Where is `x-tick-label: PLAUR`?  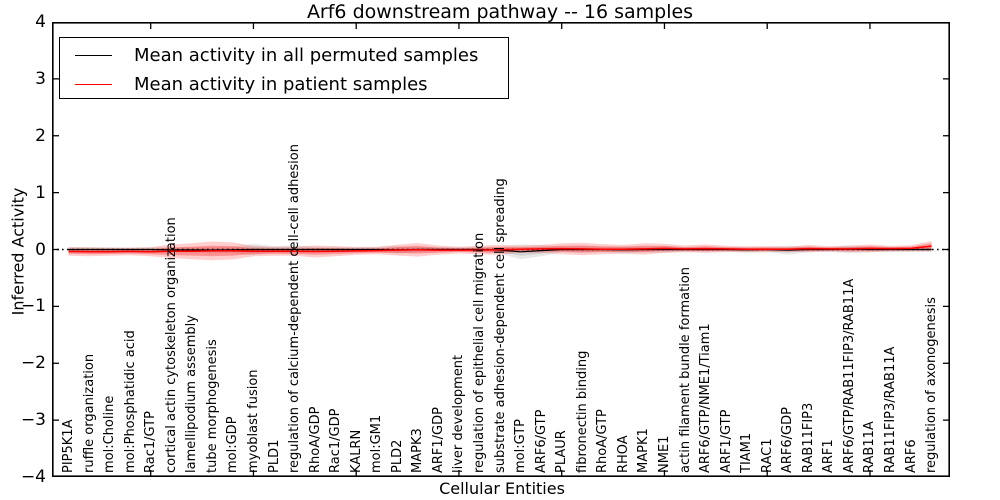 x-tick-label: PLAUR is located at coordinates (562, 451).